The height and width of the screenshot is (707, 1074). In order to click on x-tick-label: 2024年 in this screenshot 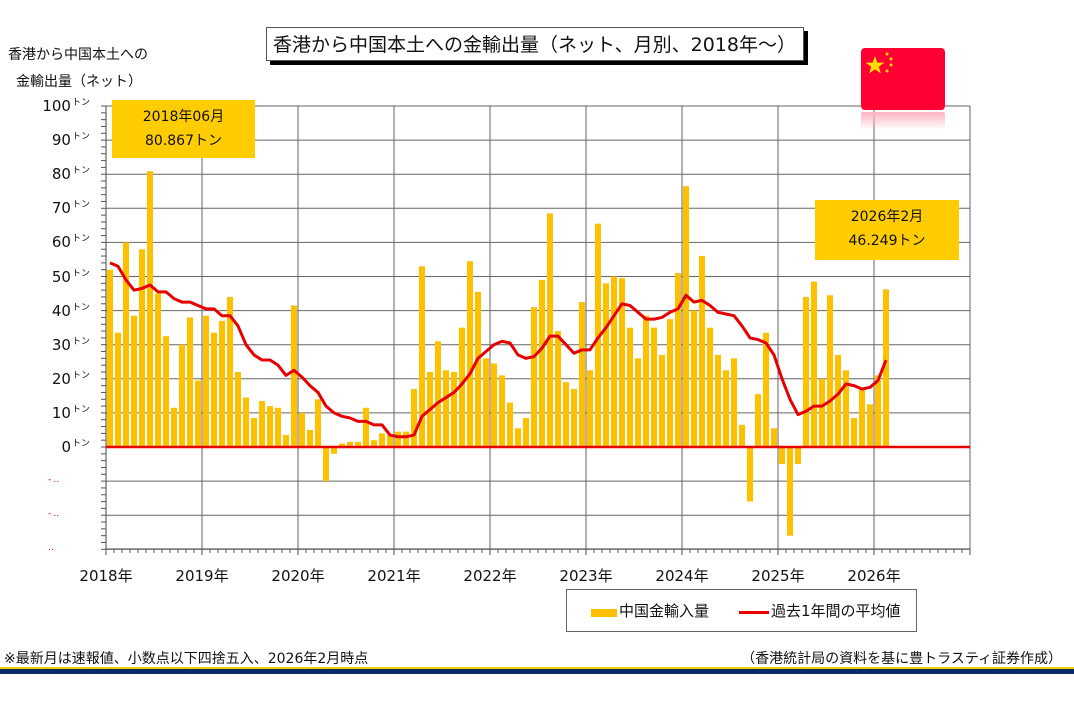, I will do `click(682, 576)`.